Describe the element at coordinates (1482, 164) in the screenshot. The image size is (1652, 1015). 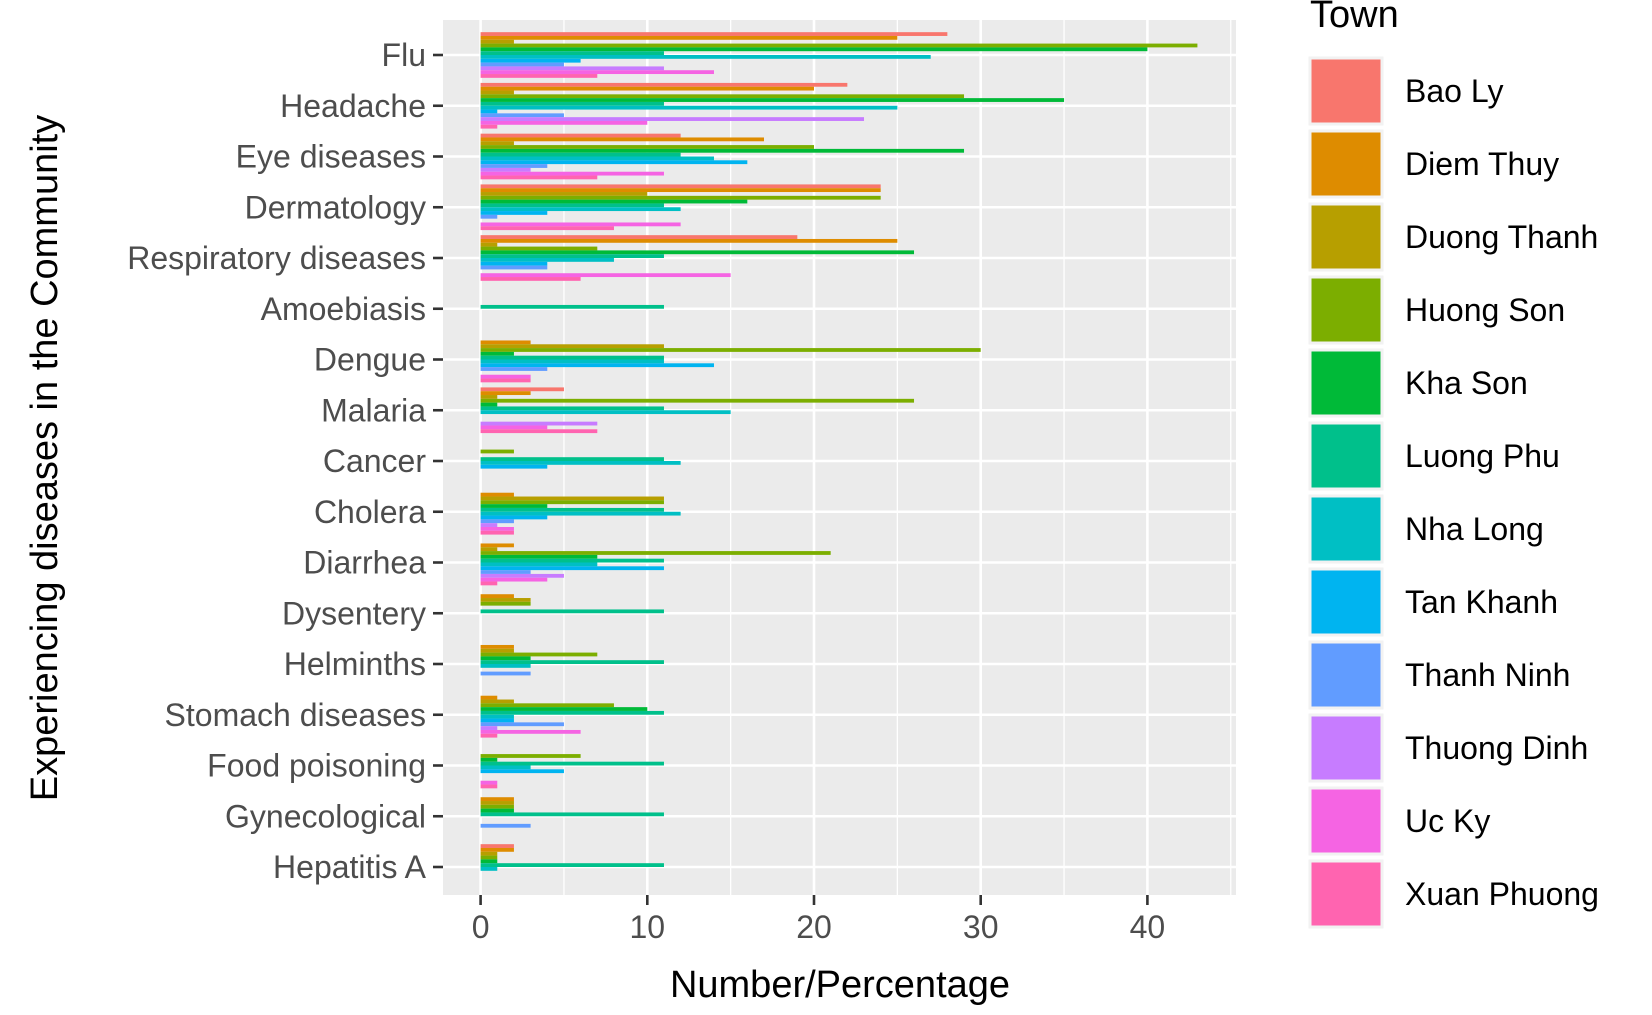
I see `legend-label: Diem Thuy` at that location.